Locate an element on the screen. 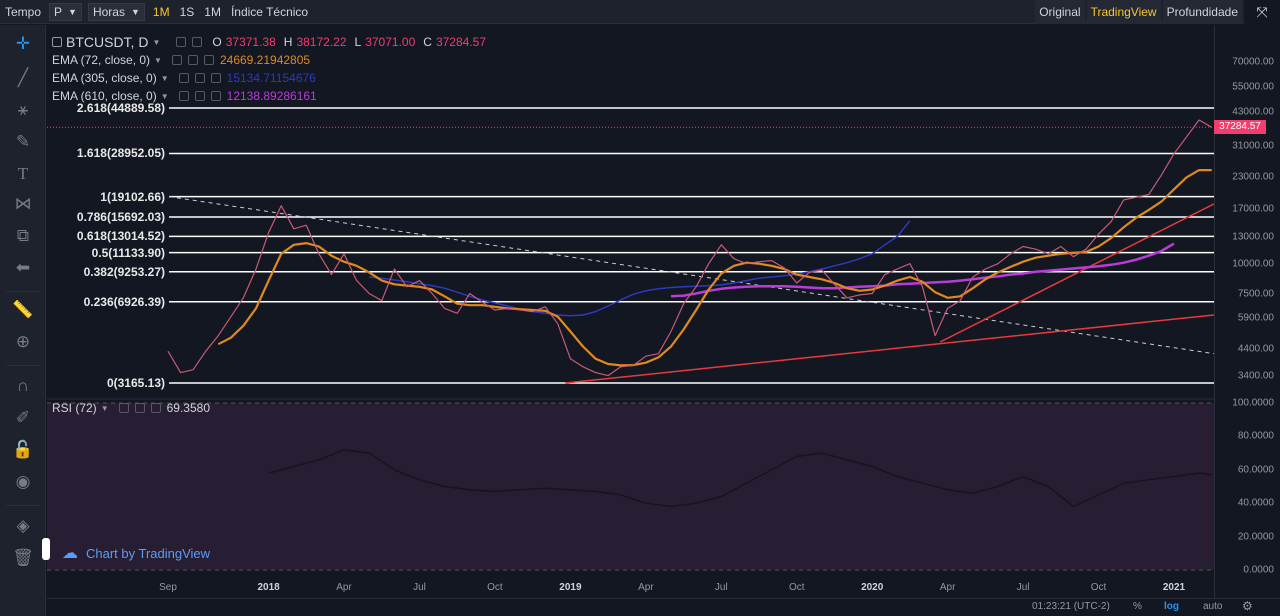  text-tool-icon: T is located at coordinates (23, 173).